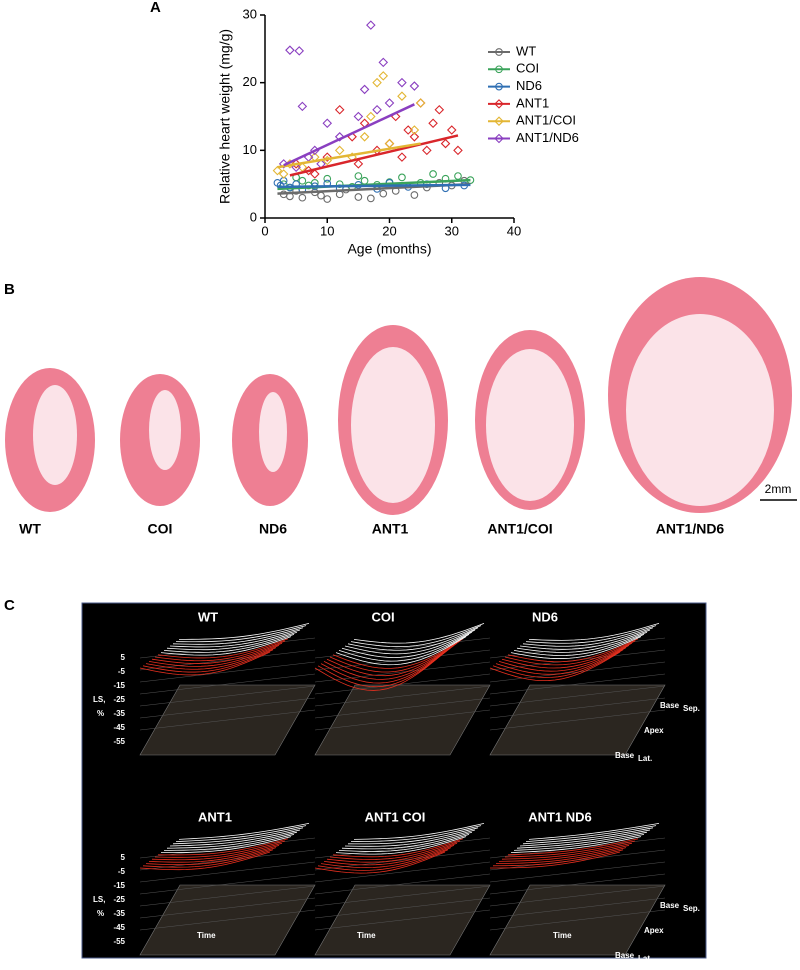 Image resolution: width=800 pixels, height=970 pixels. What do you see at coordinates (9, 605) in the screenshot?
I see `panel-label: C` at bounding box center [9, 605].